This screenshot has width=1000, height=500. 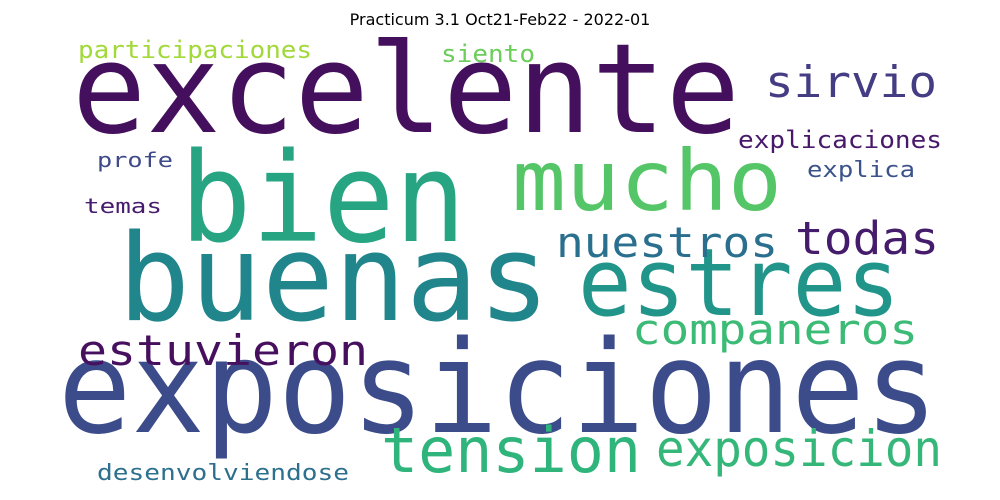 What do you see at coordinates (861, 170) in the screenshot?
I see `word-explica: explica` at bounding box center [861, 170].